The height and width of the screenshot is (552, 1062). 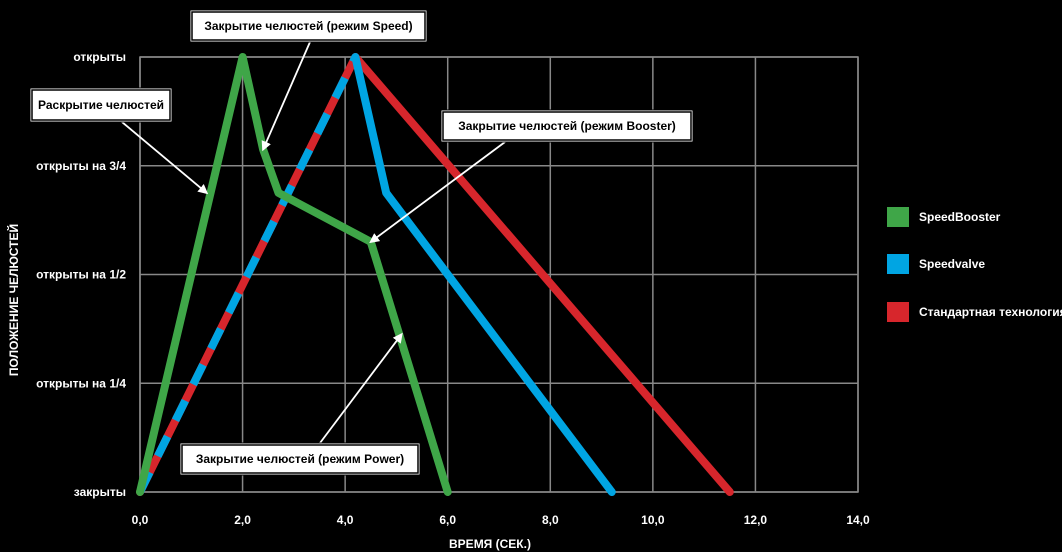 I want to click on legend-item: Стандартная технология, so click(x=974, y=312).